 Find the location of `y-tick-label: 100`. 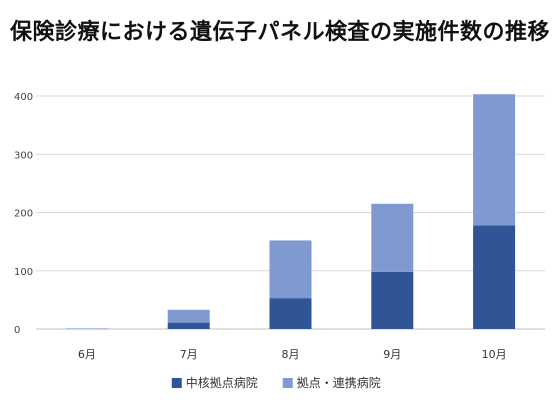

y-tick-label: 100 is located at coordinates (23, 272).